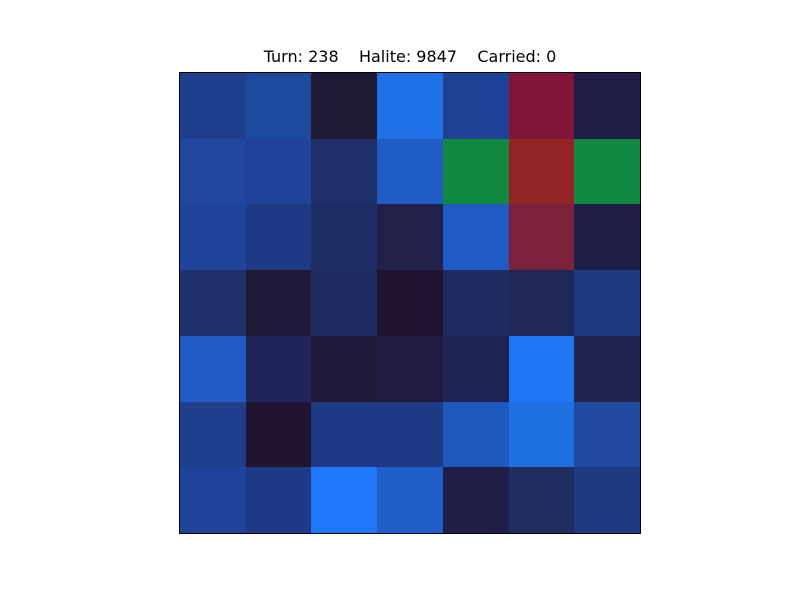  Describe the element at coordinates (517, 56) in the screenshot. I see `carried-counter: Carried: 0` at that location.